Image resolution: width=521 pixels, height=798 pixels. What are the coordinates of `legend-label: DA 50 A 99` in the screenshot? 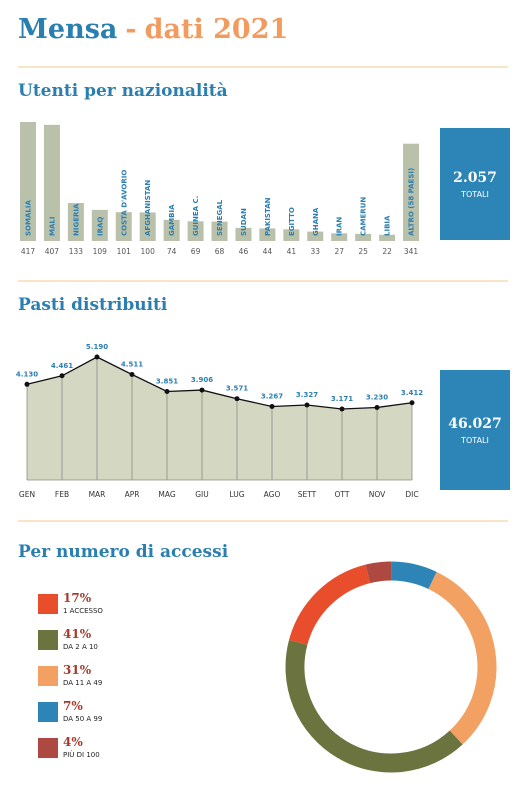 It's located at (82, 719).